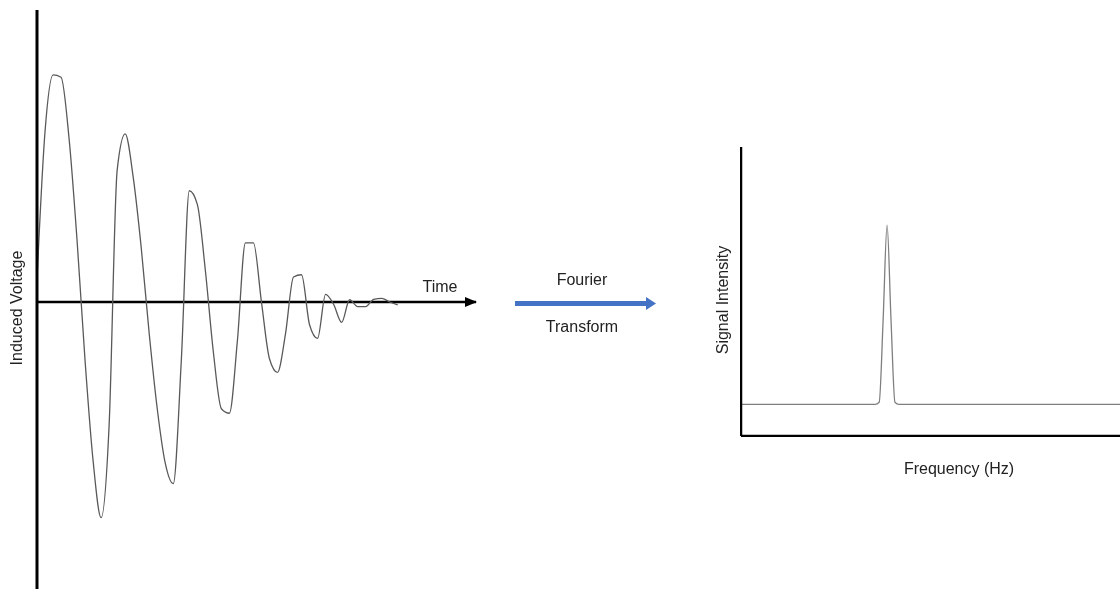  I want to click on text: Fourier, so click(582, 280).